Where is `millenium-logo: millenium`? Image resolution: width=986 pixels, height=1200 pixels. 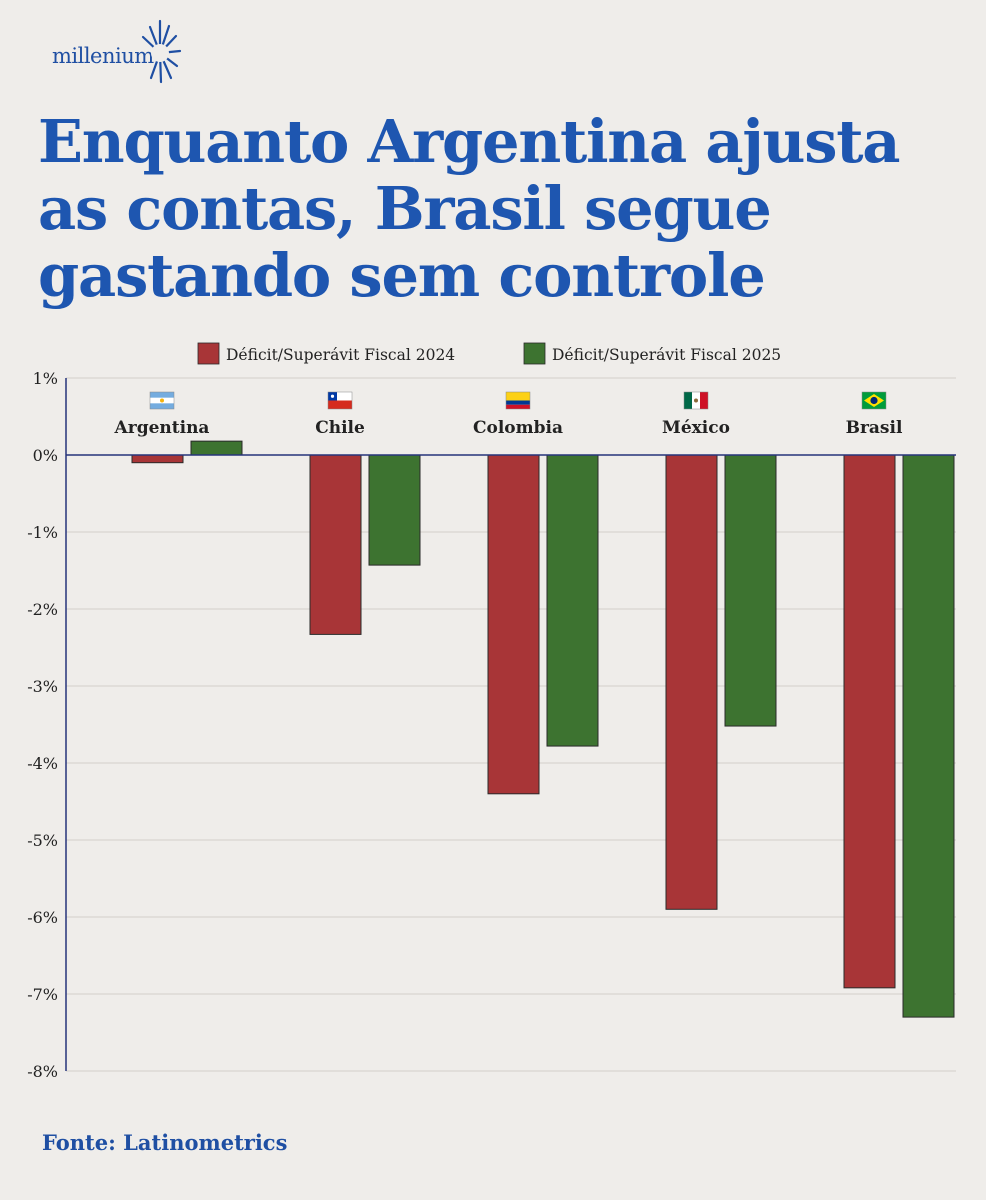 millenium-logo: millenium is located at coordinates (117, 53).